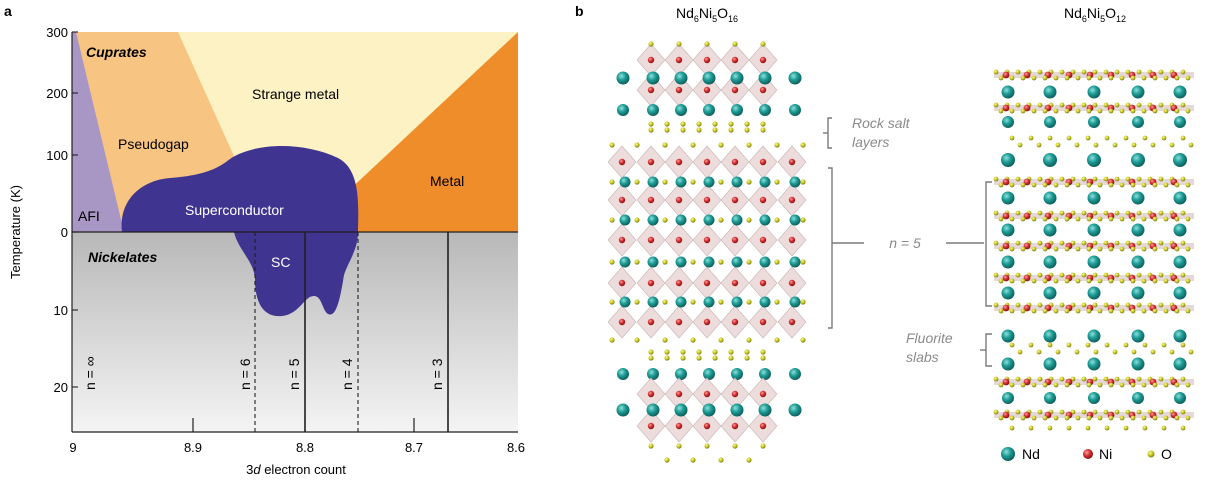 The width and height of the screenshot is (1208, 484). Describe the element at coordinates (830, 248) in the screenshot. I see `n5-left-bracket` at that location.